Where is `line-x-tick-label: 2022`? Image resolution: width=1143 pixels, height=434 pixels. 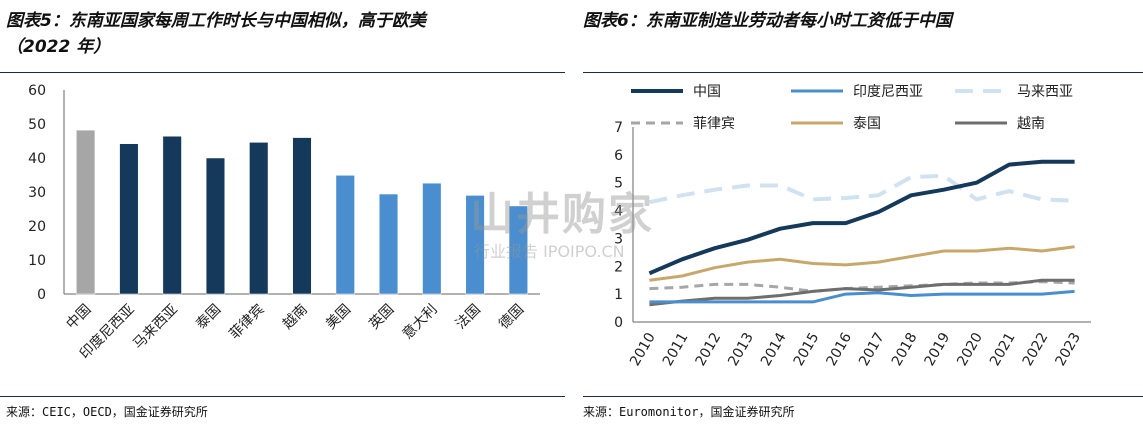
line-x-tick-label: 2022 is located at coordinates (1036, 349).